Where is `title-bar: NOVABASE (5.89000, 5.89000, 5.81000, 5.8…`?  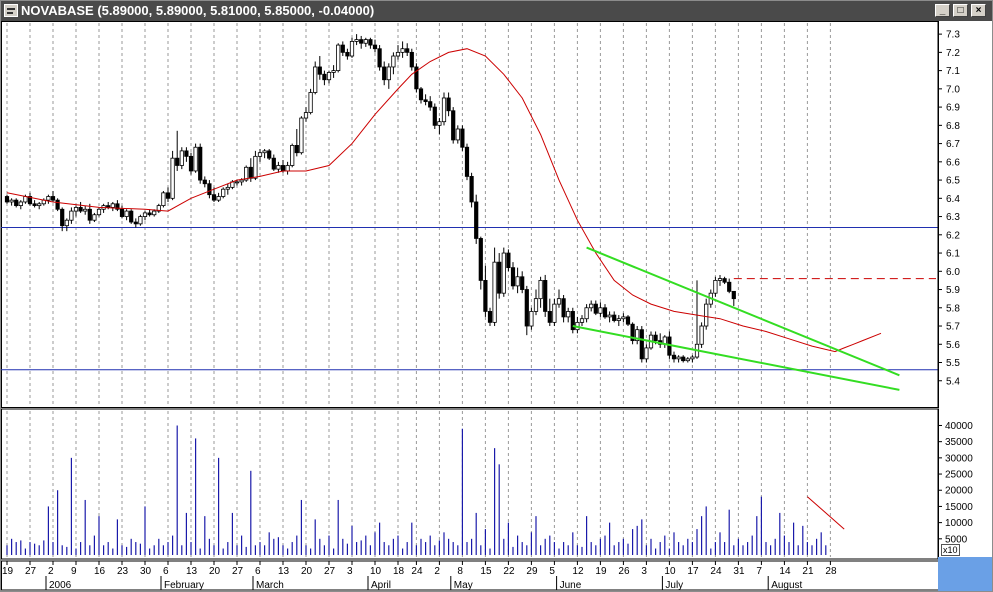
title-bar: NOVABASE (5.89000, 5.89000, 5.81000, 5.8… is located at coordinates (496, 11).